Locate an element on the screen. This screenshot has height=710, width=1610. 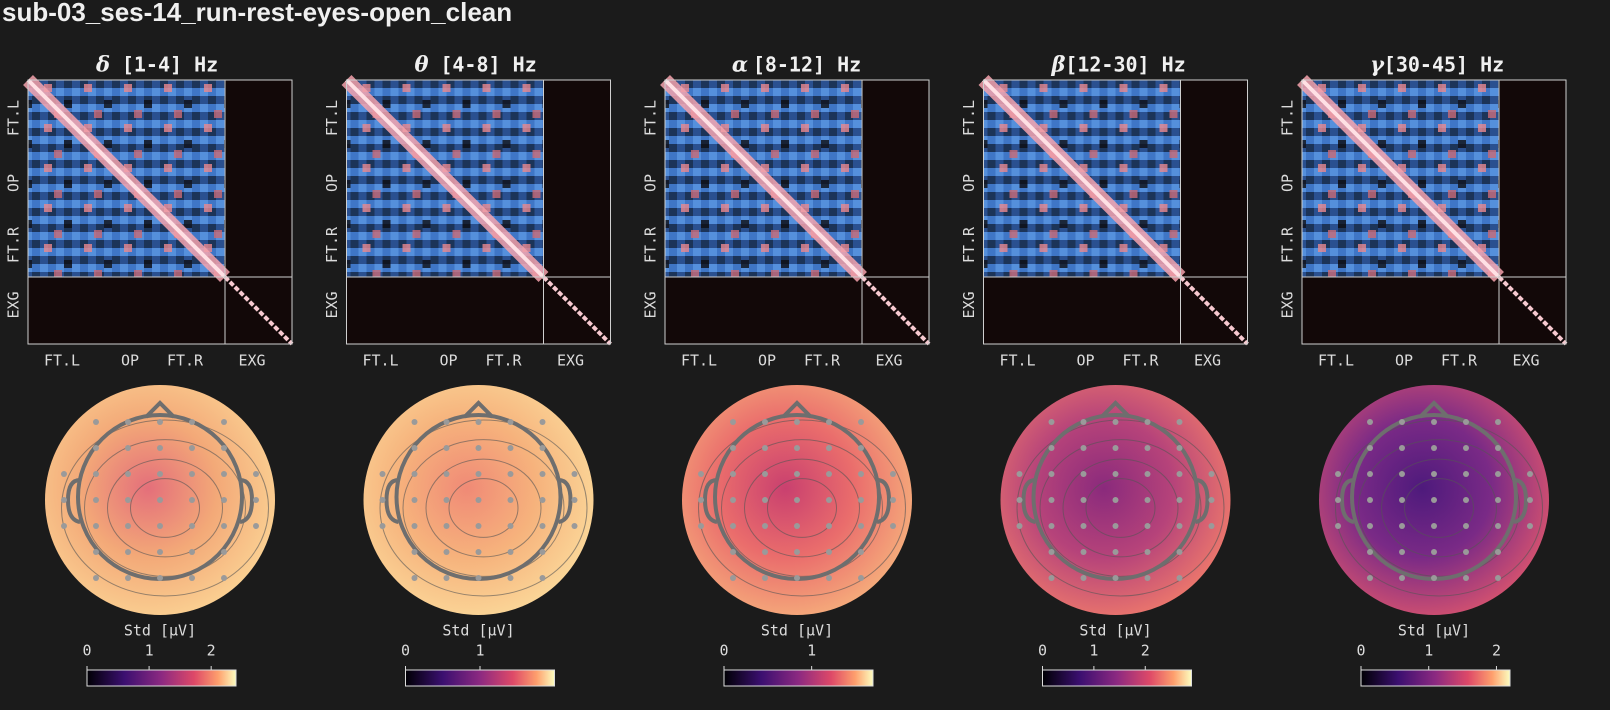
colorbar-label: Std [μV] is located at coordinates (797, 631).